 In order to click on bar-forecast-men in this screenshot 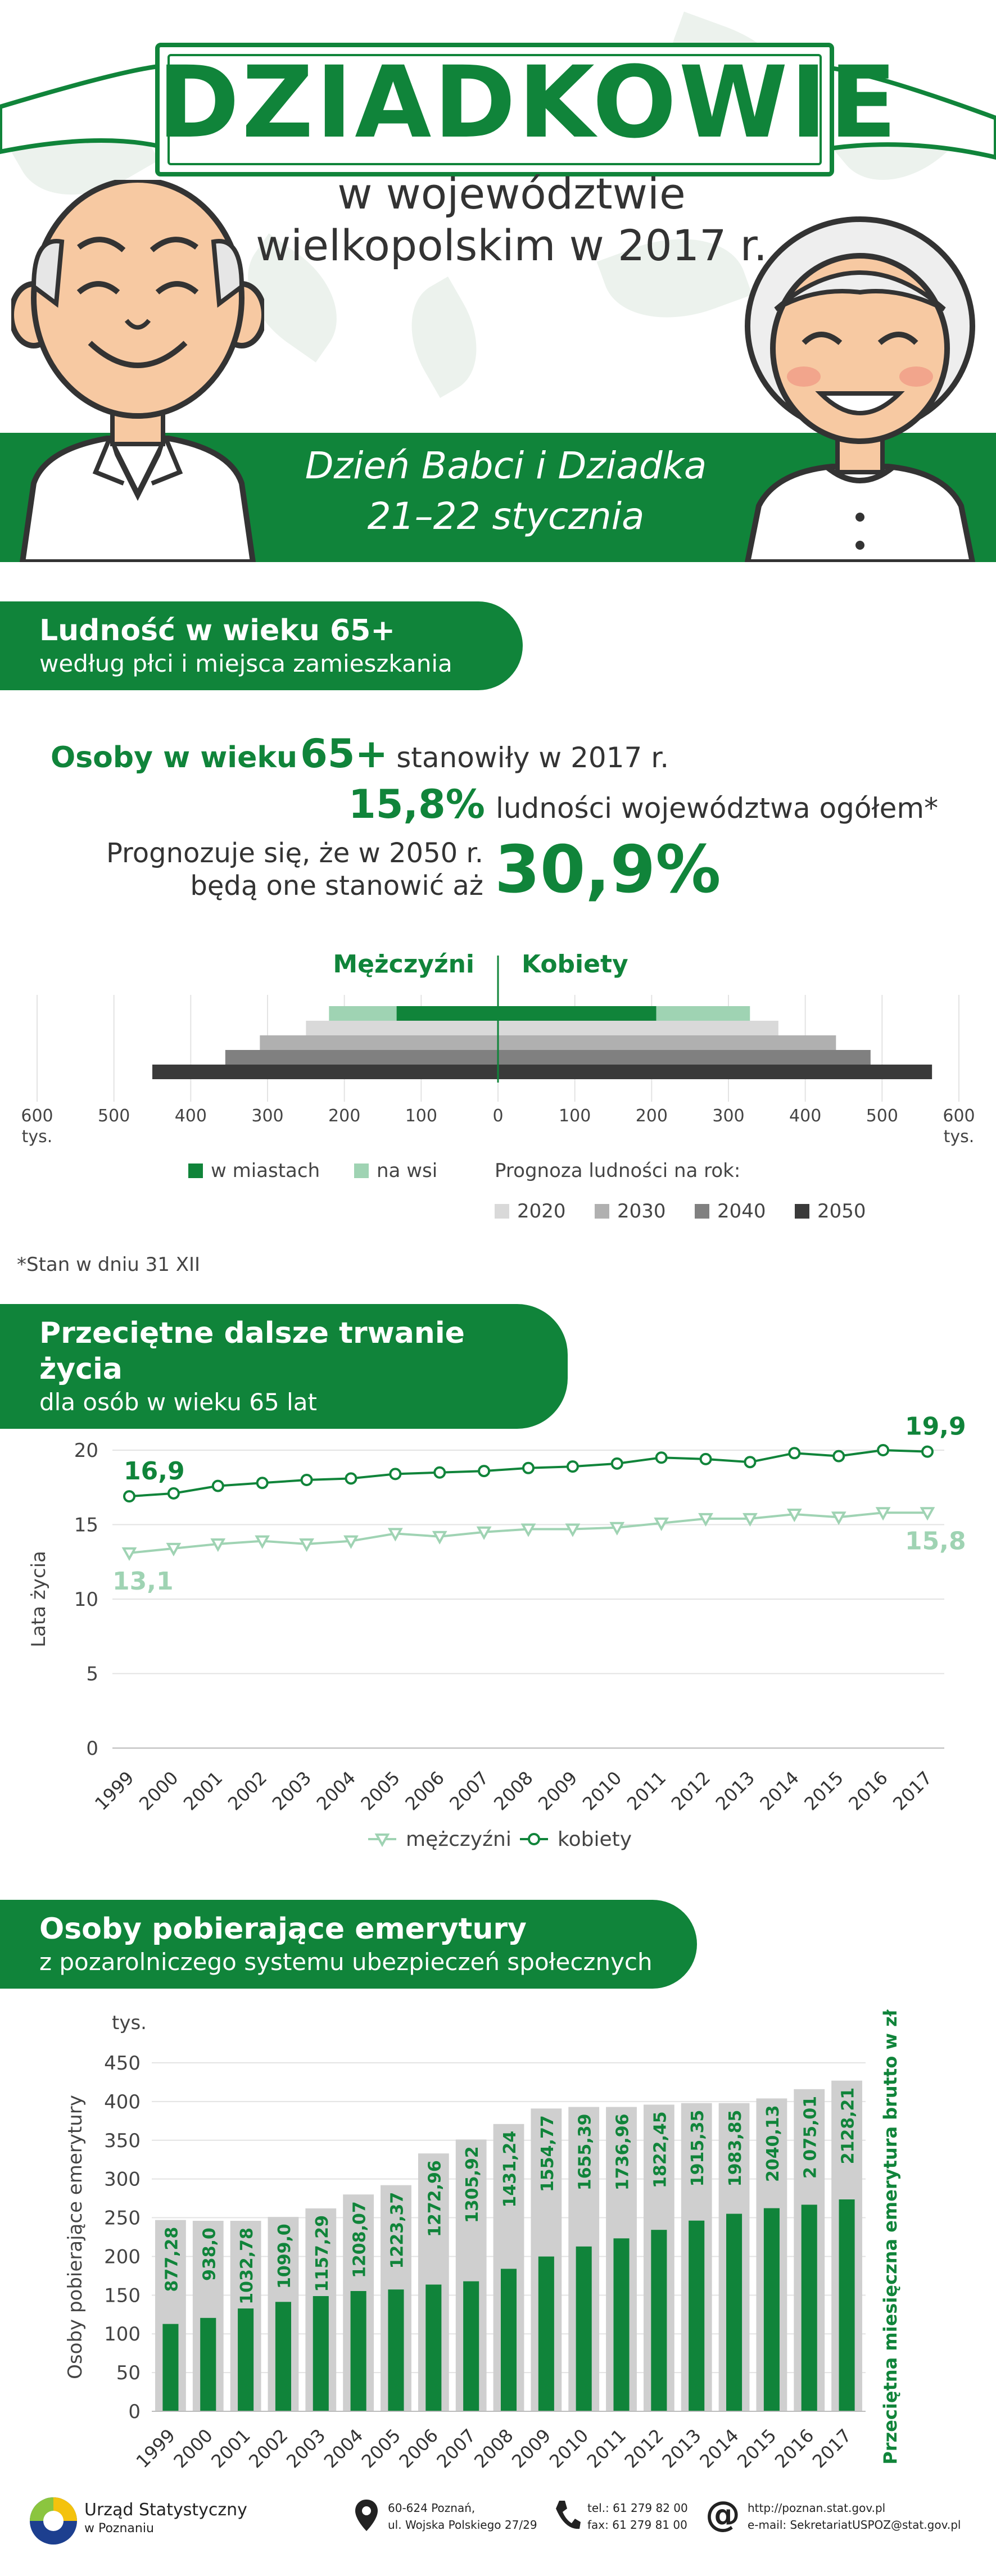, I will do `click(402, 1028)`.